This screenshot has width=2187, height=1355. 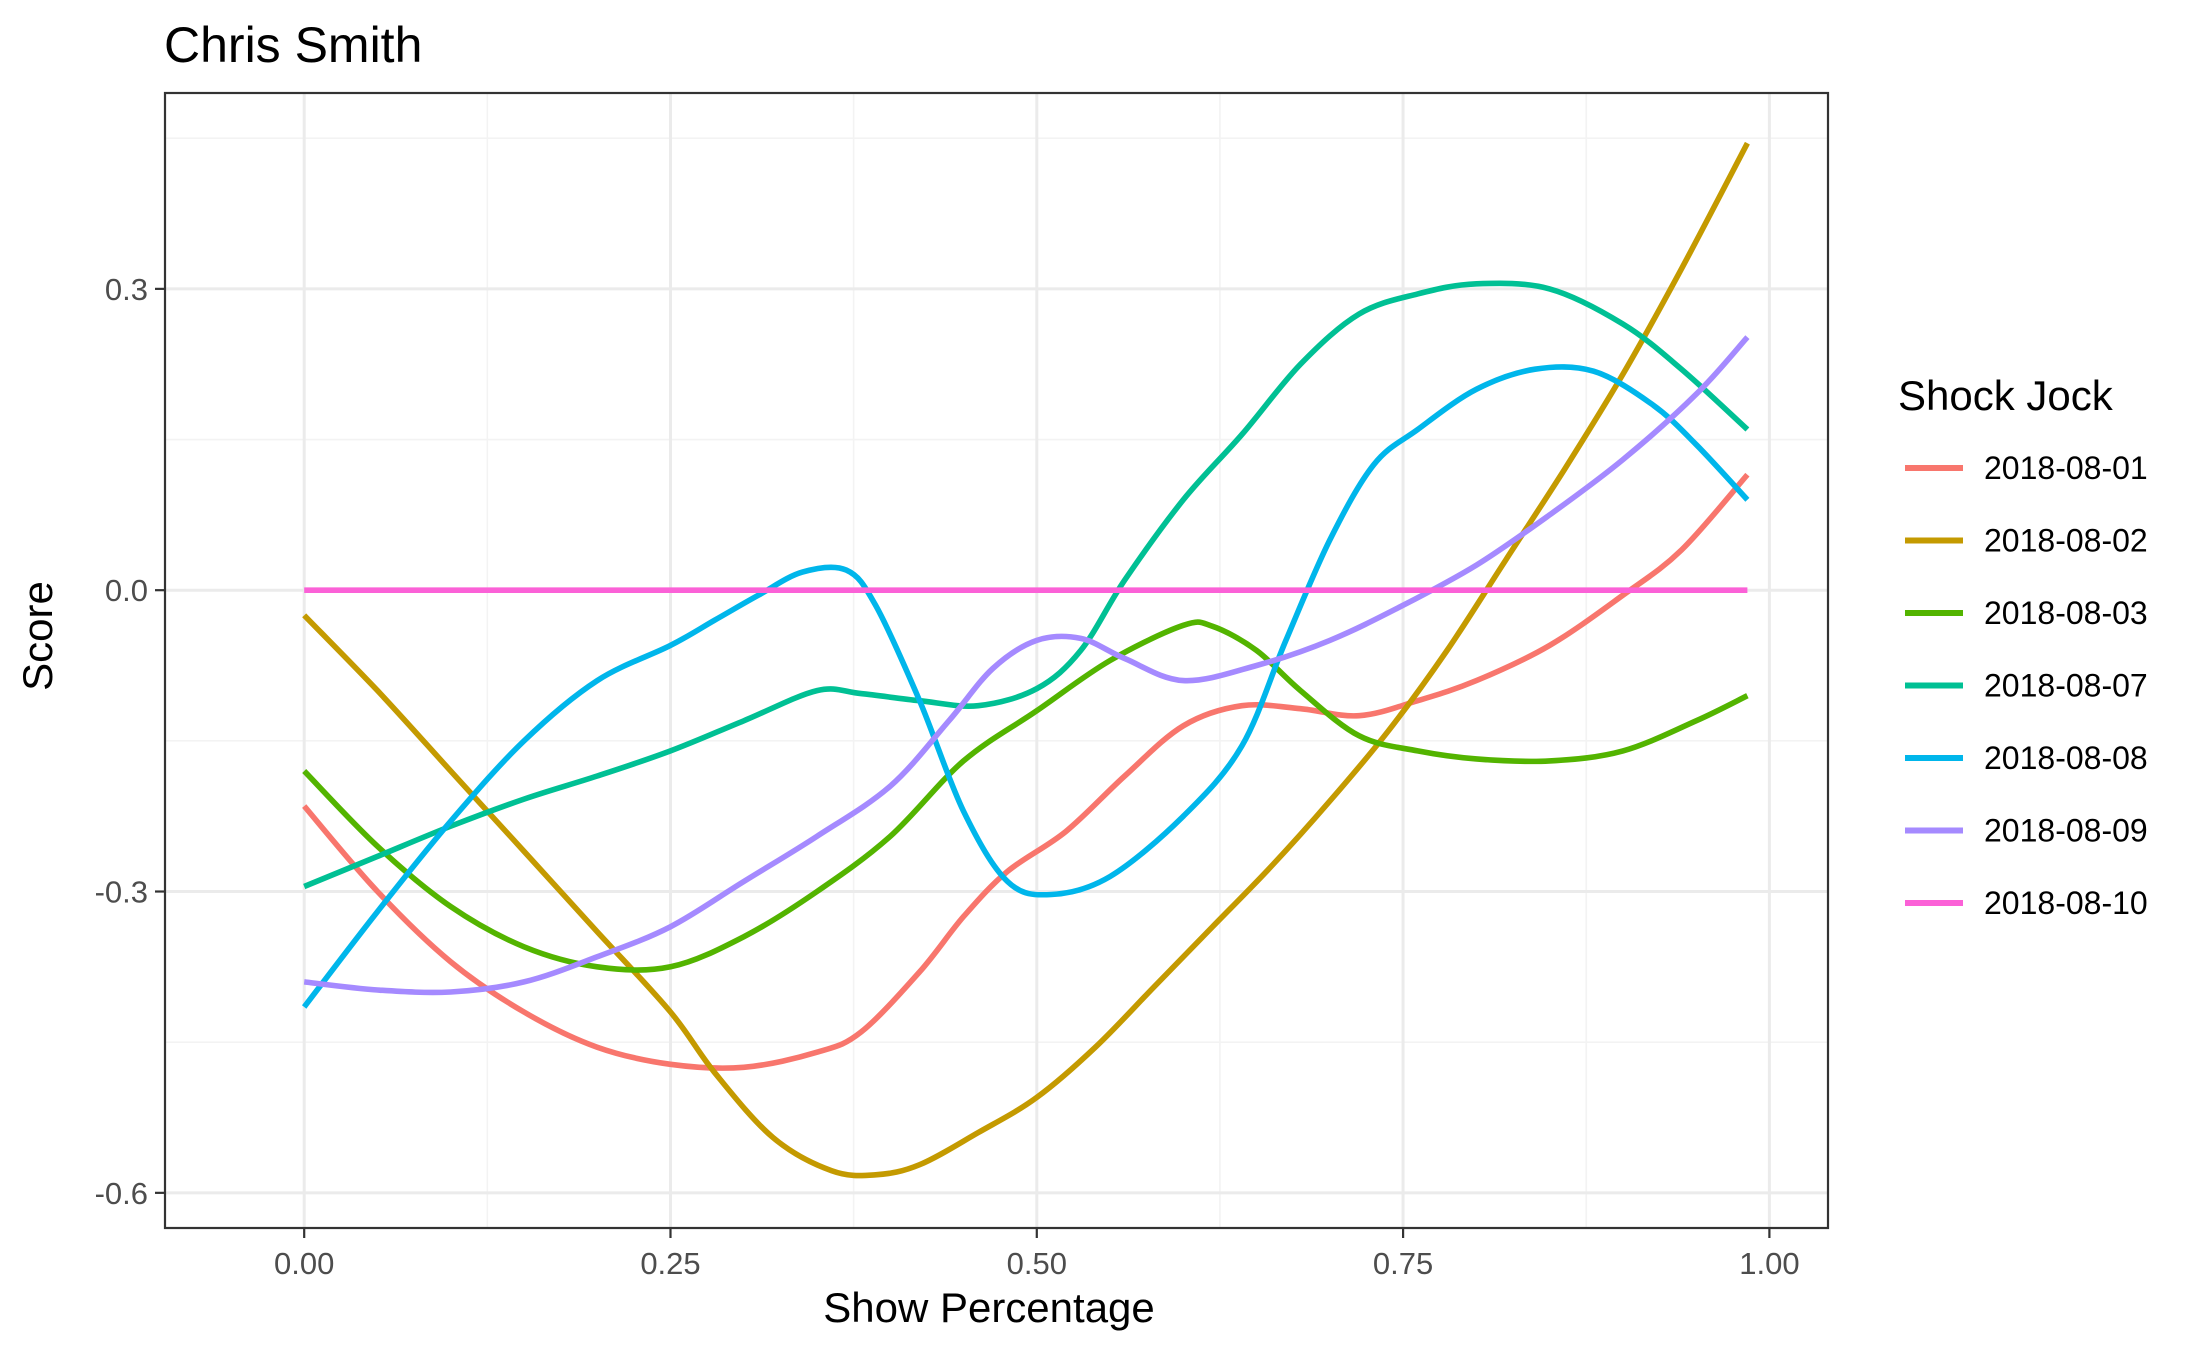 I want to click on y-tick-label: -0.3, so click(x=121, y=892).